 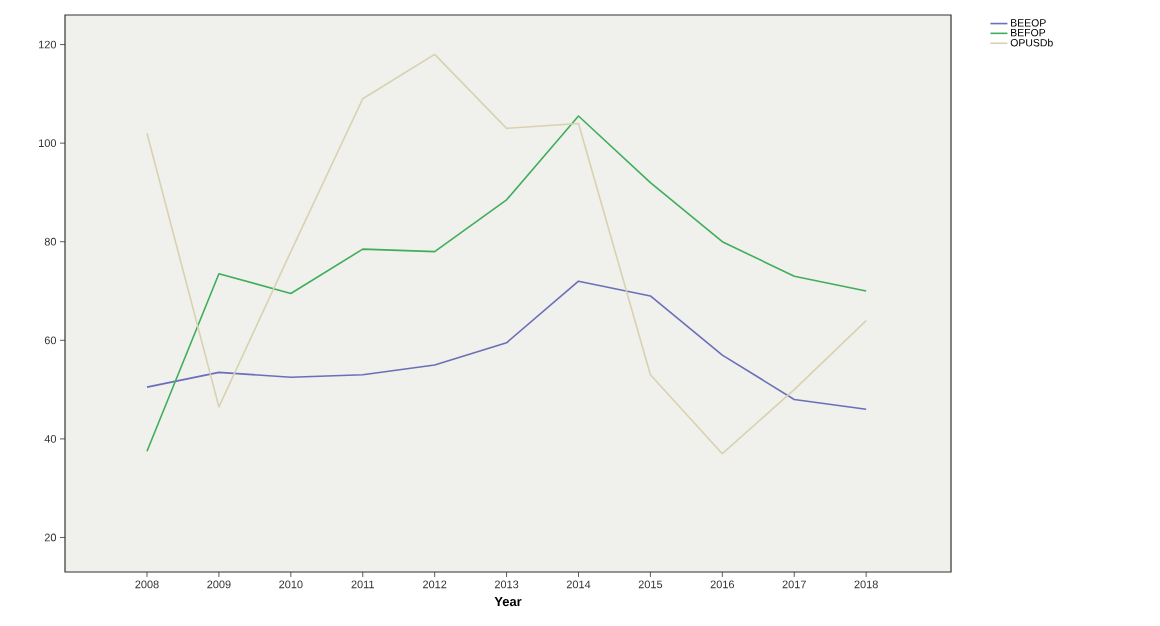 I want to click on x-tick-label: 2014, so click(x=578, y=584).